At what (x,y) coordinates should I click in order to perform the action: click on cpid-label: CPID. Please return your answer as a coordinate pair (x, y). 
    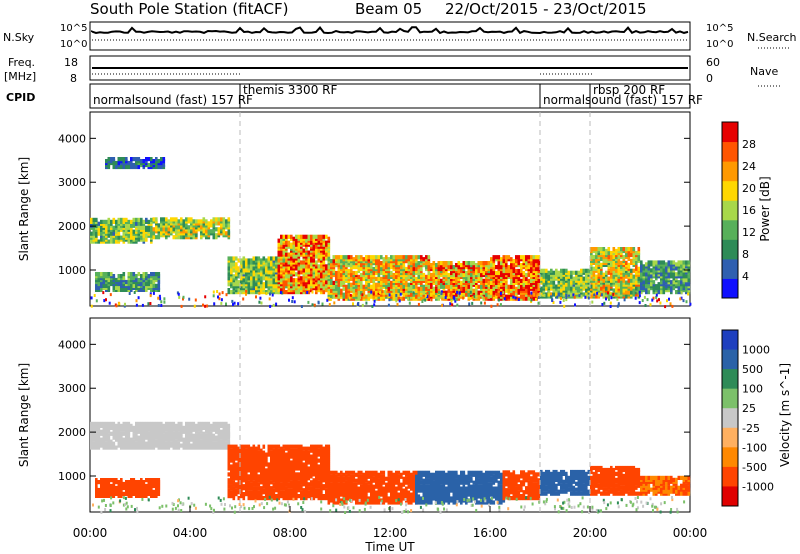
    Looking at the image, I should click on (20, 97).